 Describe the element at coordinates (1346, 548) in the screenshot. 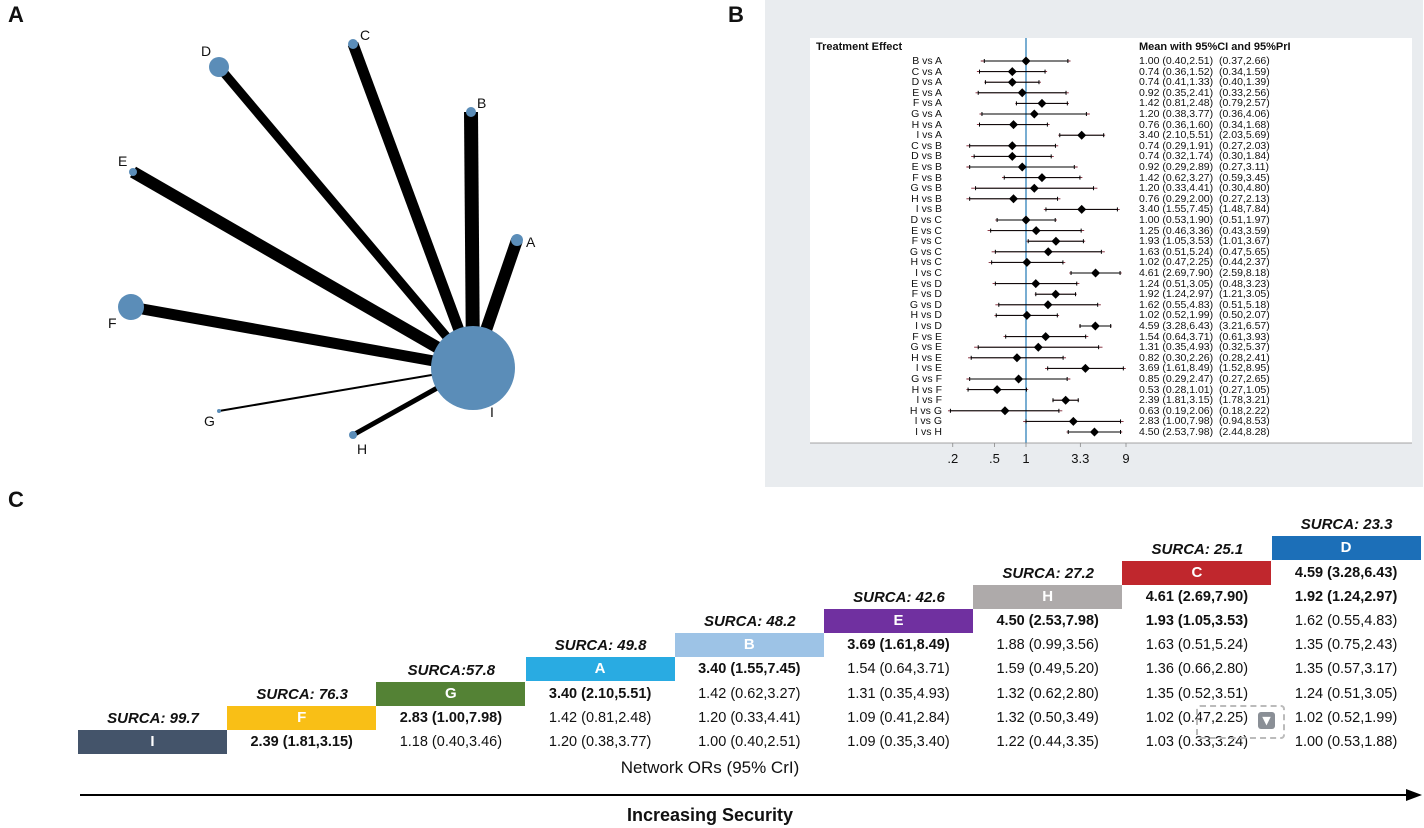

I see `treatment-box-D: D` at that location.